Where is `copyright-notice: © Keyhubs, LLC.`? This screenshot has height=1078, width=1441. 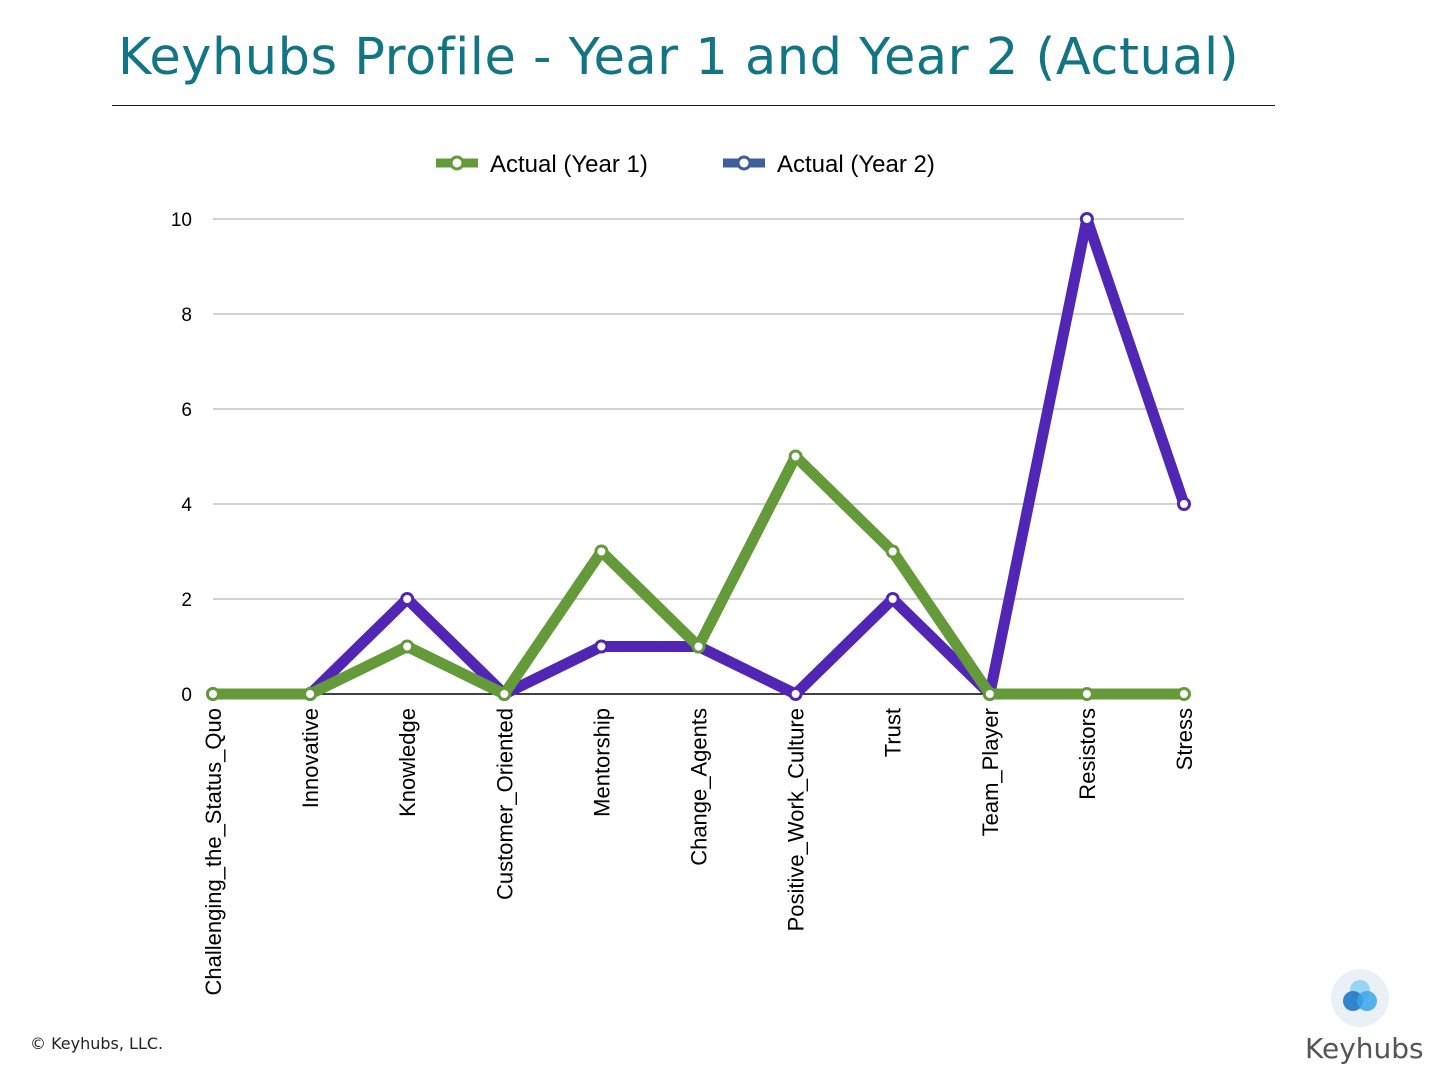
copyright-notice: © Keyhubs, LLC. is located at coordinates (97, 1043).